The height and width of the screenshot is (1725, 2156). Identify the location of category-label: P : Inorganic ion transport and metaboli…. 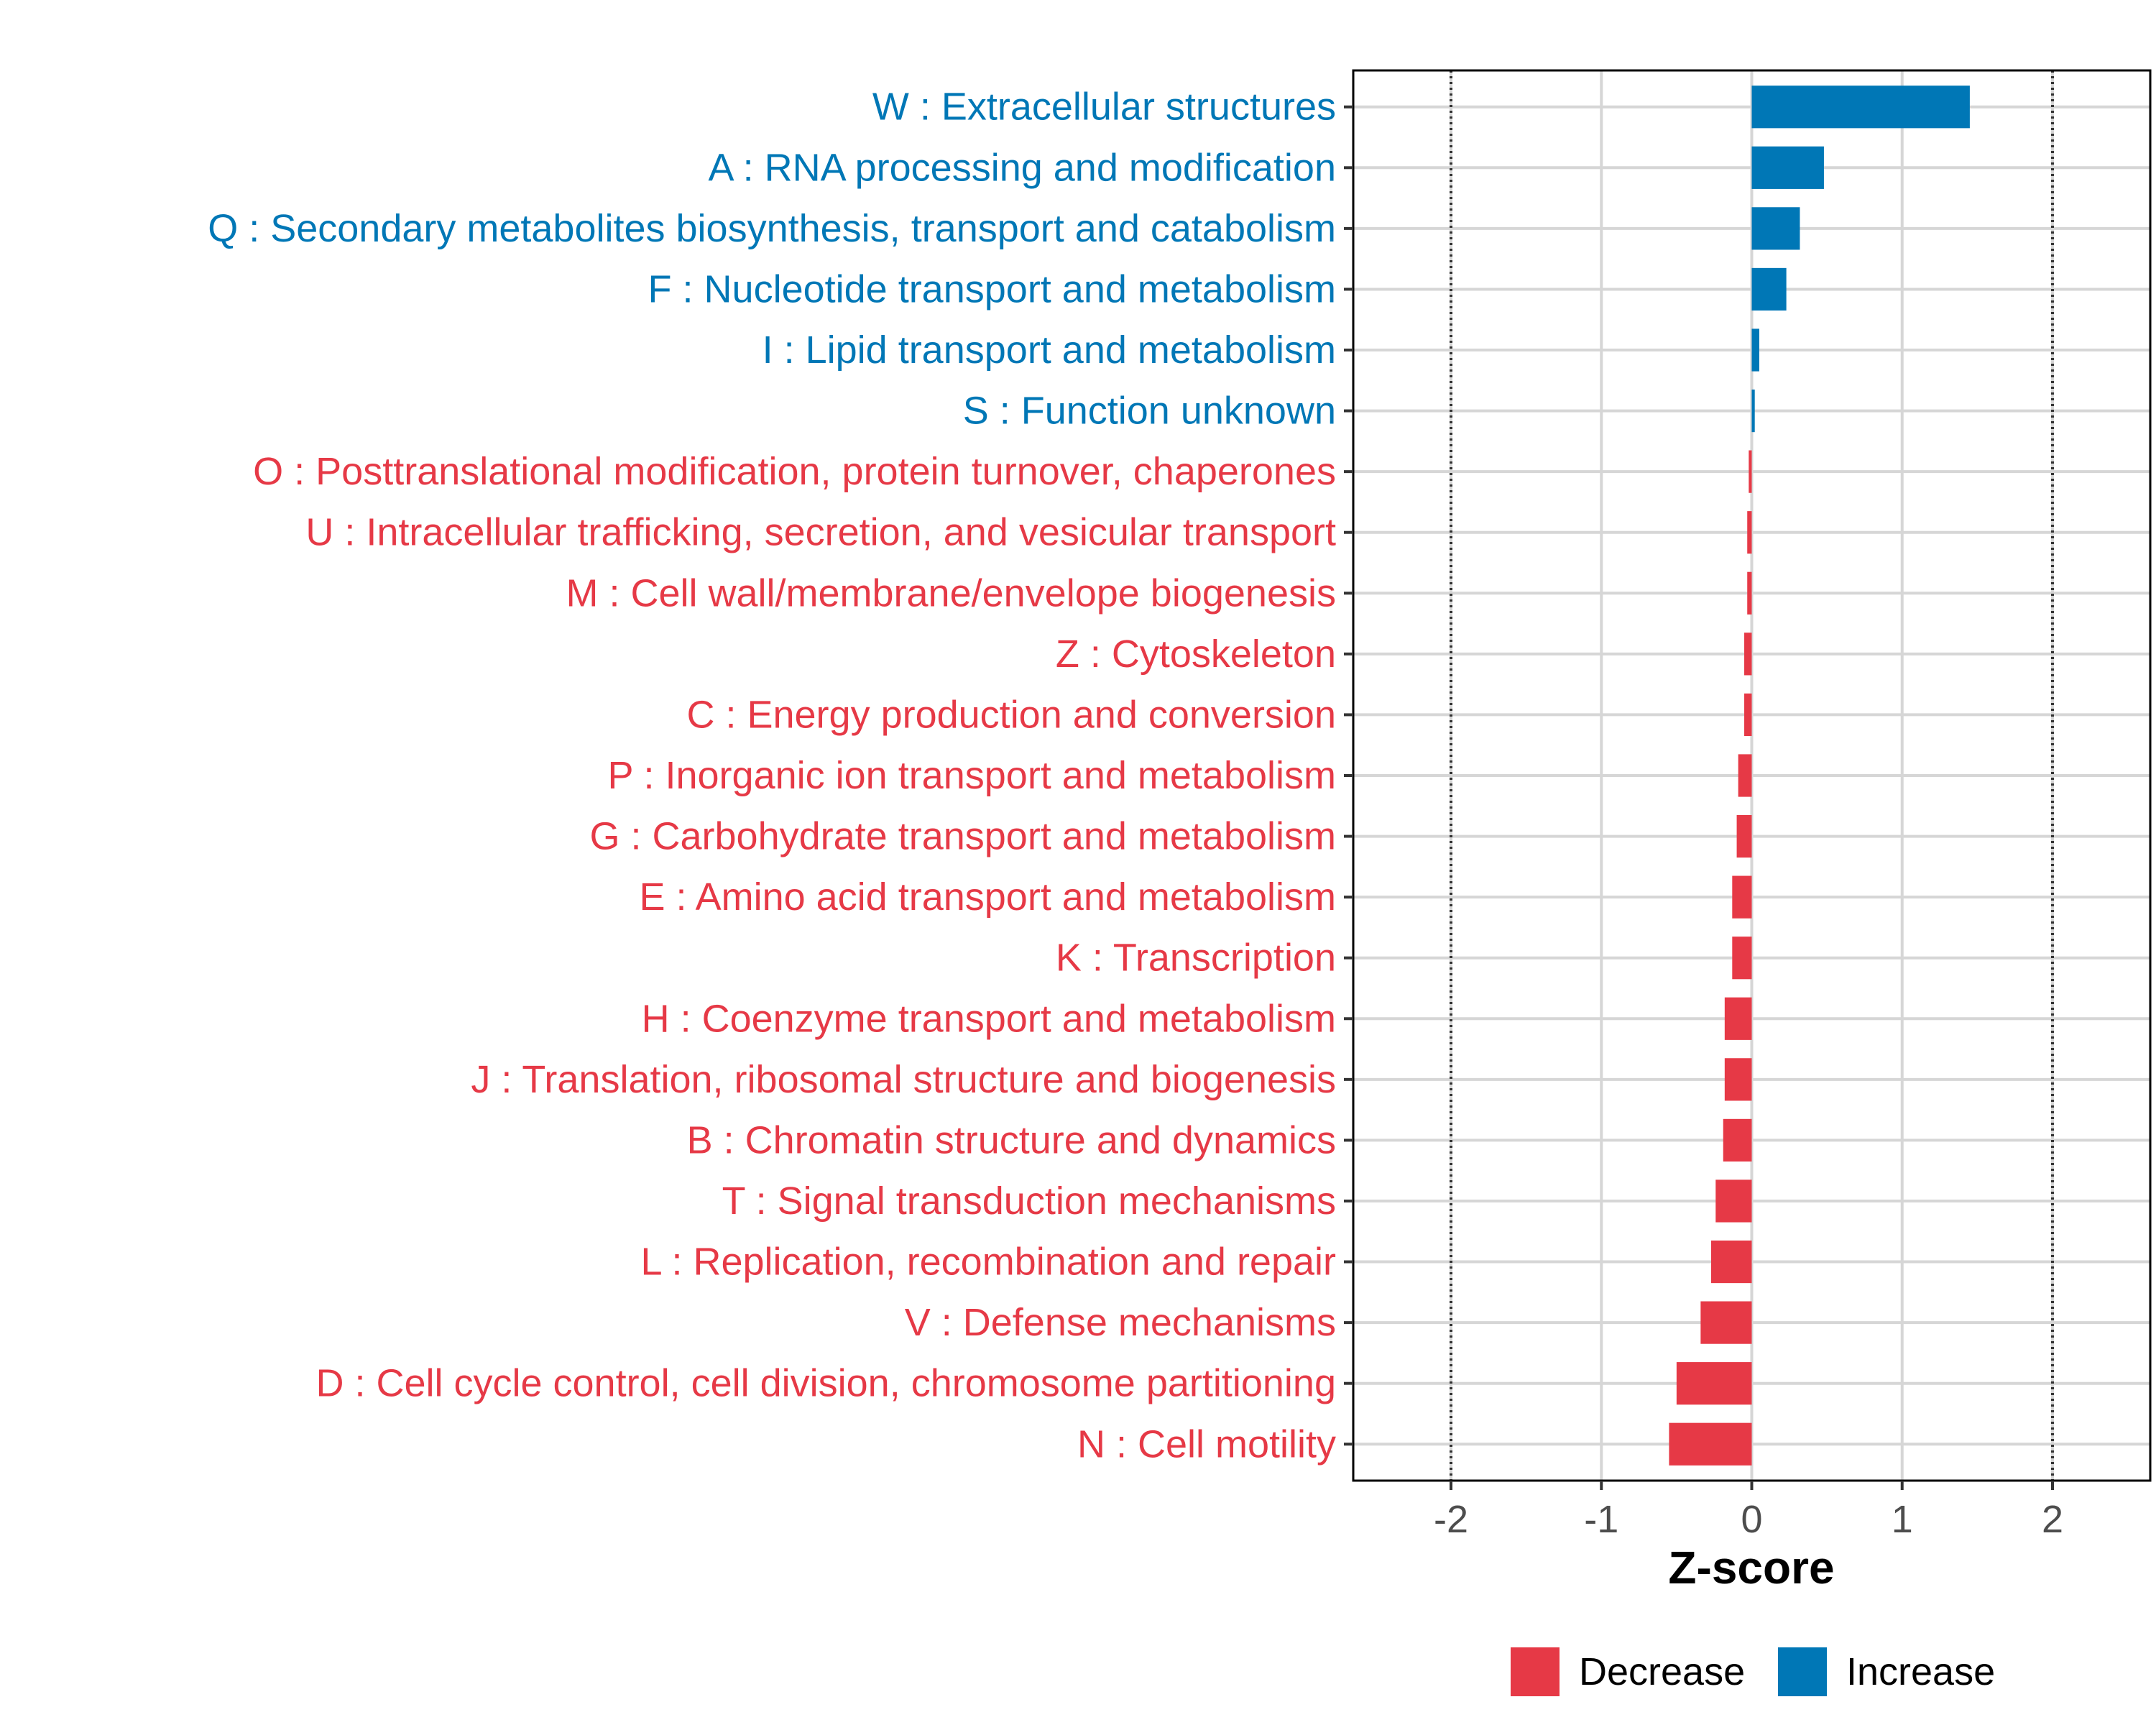
(971, 775).